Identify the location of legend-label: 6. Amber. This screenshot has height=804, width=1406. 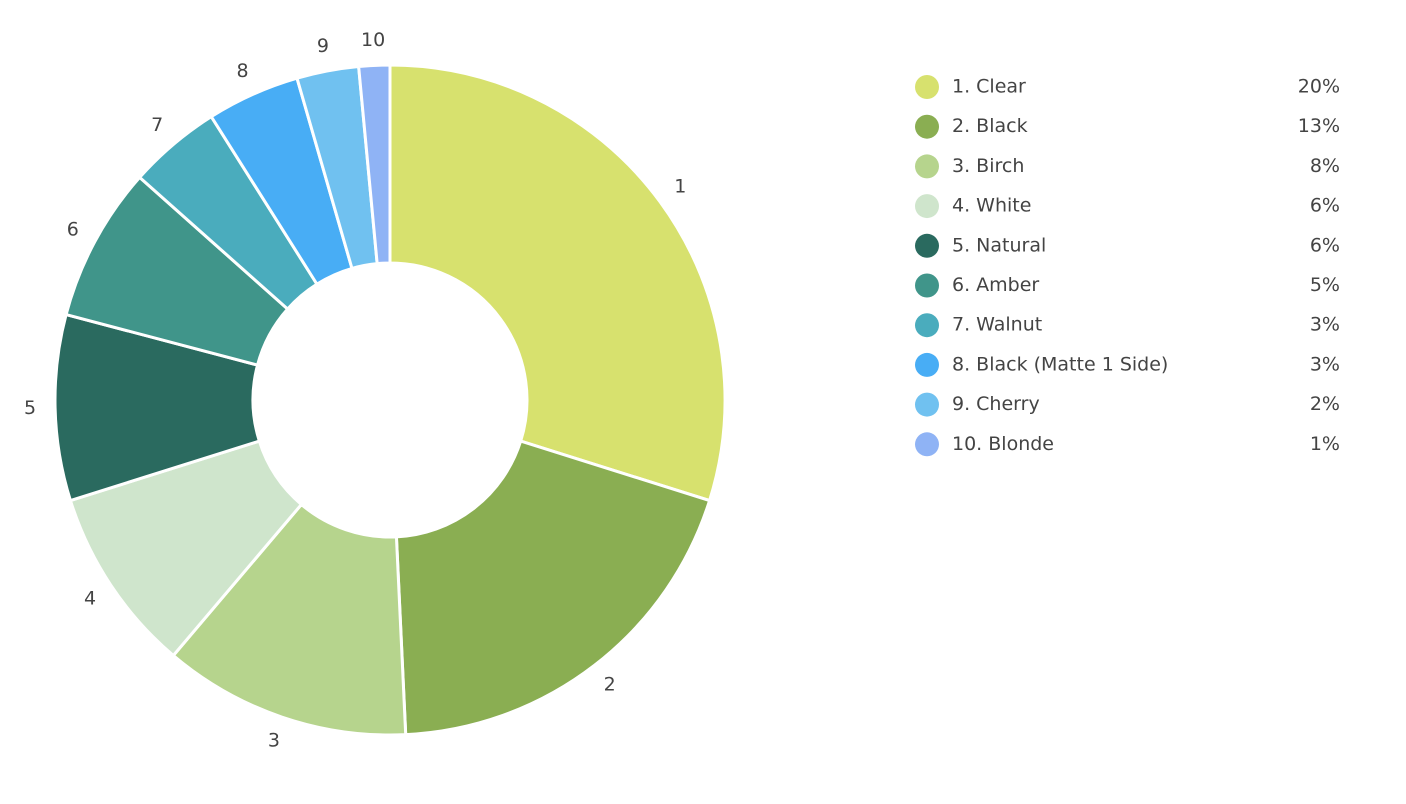
(995, 285).